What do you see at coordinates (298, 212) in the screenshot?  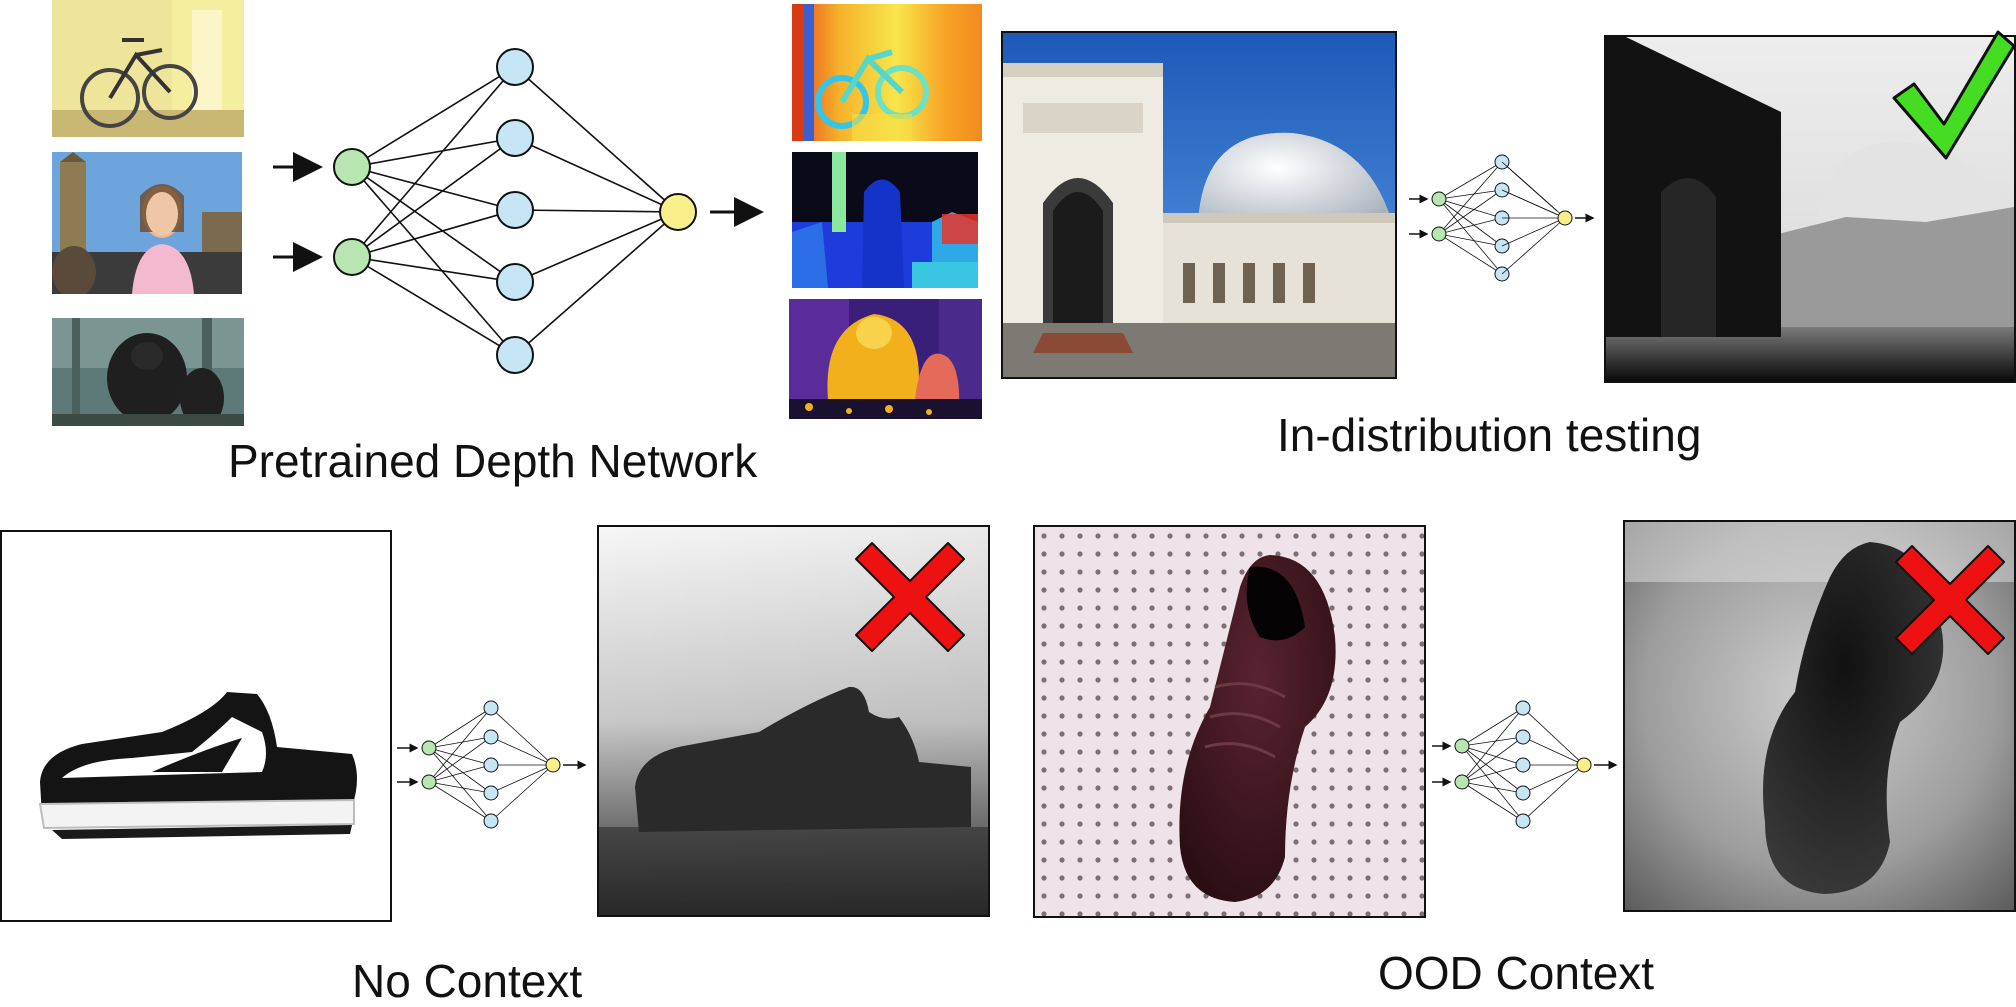 I see `input-arrows` at bounding box center [298, 212].